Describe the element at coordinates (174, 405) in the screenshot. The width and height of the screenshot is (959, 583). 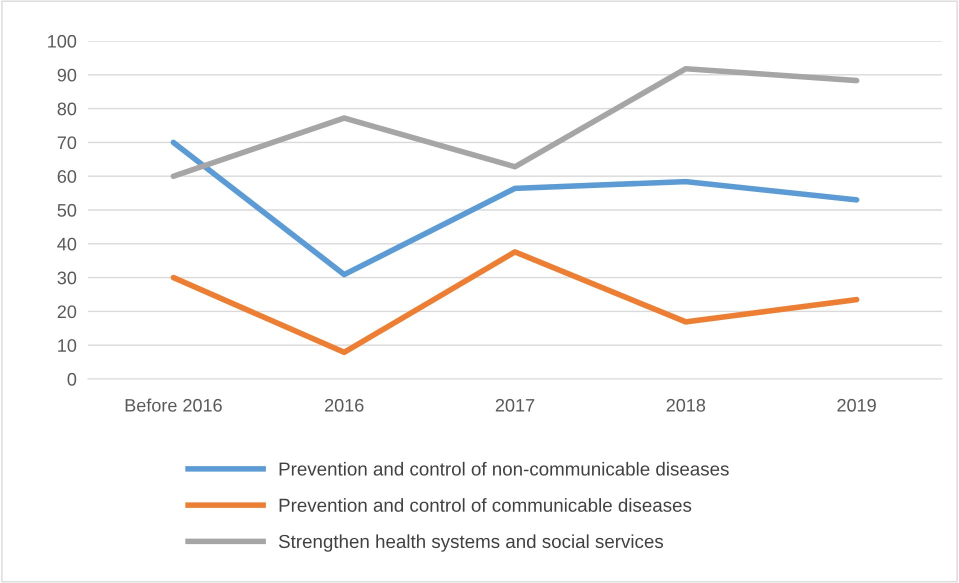
I see `x-tick-label: Before 2016` at that location.